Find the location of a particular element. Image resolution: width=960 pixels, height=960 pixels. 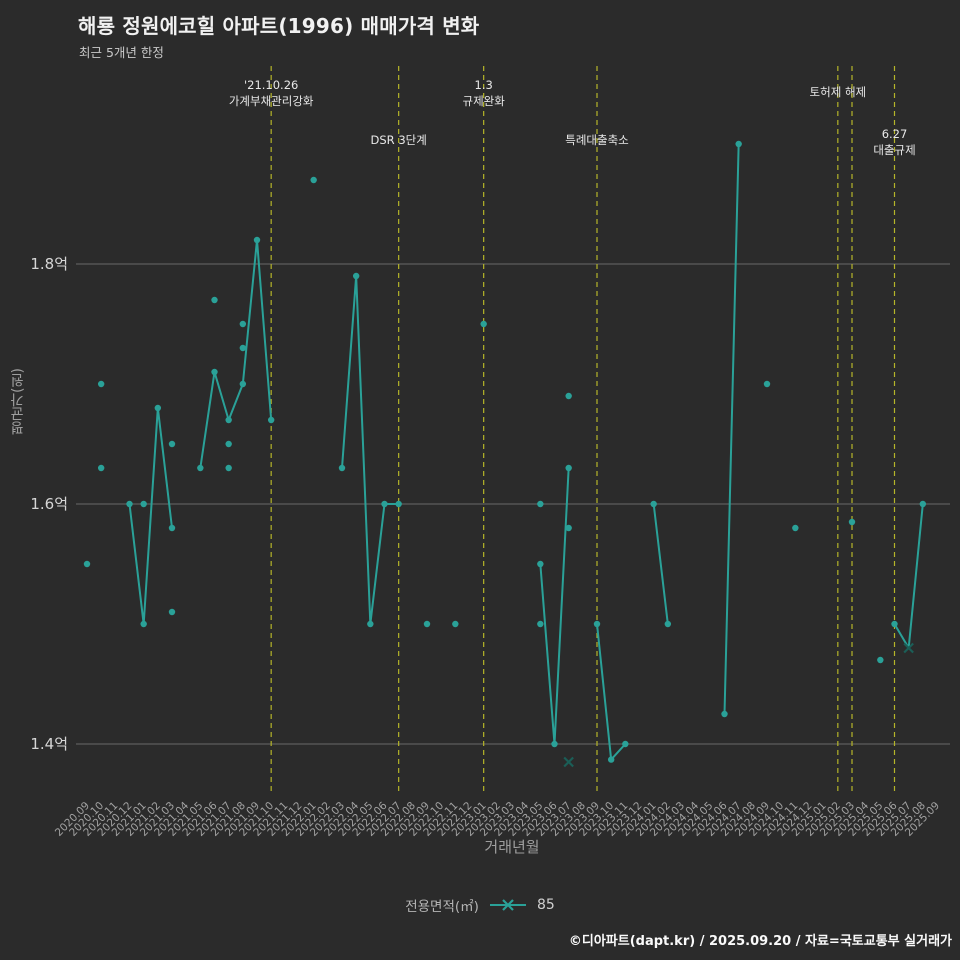

page-subtitle: 최근 5개년 한정 is located at coordinates (121, 52).